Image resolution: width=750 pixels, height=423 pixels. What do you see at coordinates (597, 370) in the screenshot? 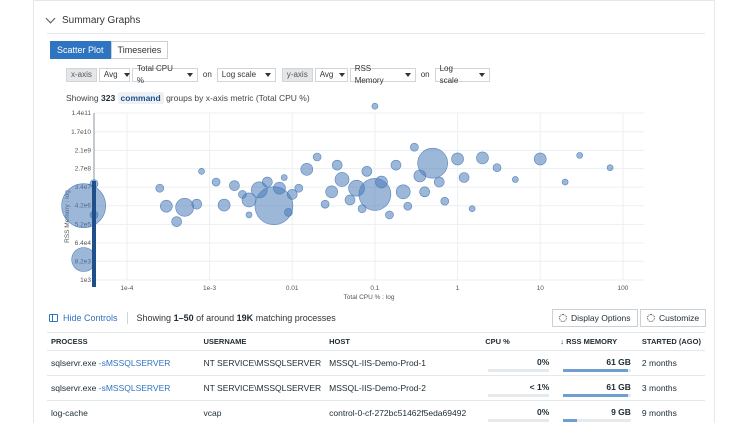
I see `rss-bar` at bounding box center [597, 370].